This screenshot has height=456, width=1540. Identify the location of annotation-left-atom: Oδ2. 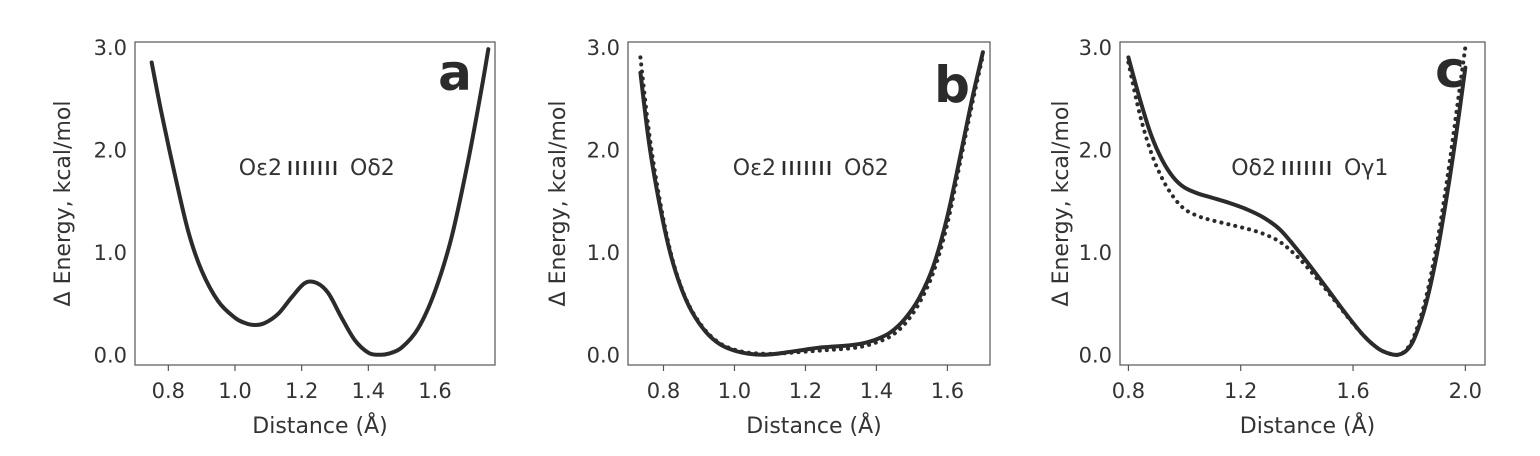
(1253, 168).